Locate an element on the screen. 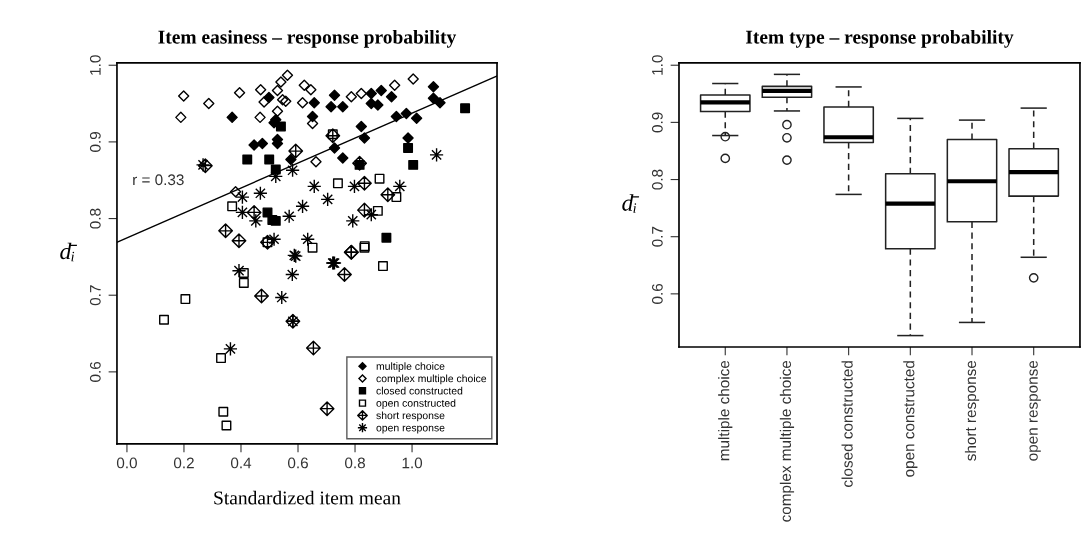 The image size is (1089, 557). x-tick-label: short response is located at coordinates (972, 410).